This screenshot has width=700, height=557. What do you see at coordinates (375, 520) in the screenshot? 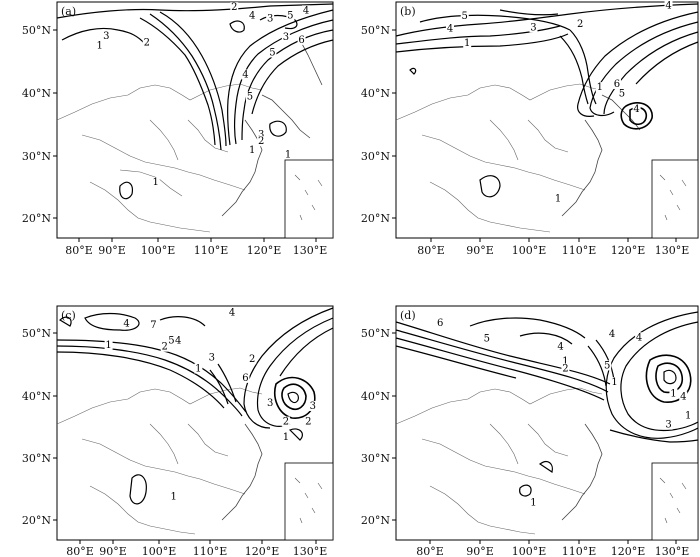
I see `panel-d-y-tick-20n: 20°N` at bounding box center [375, 520].